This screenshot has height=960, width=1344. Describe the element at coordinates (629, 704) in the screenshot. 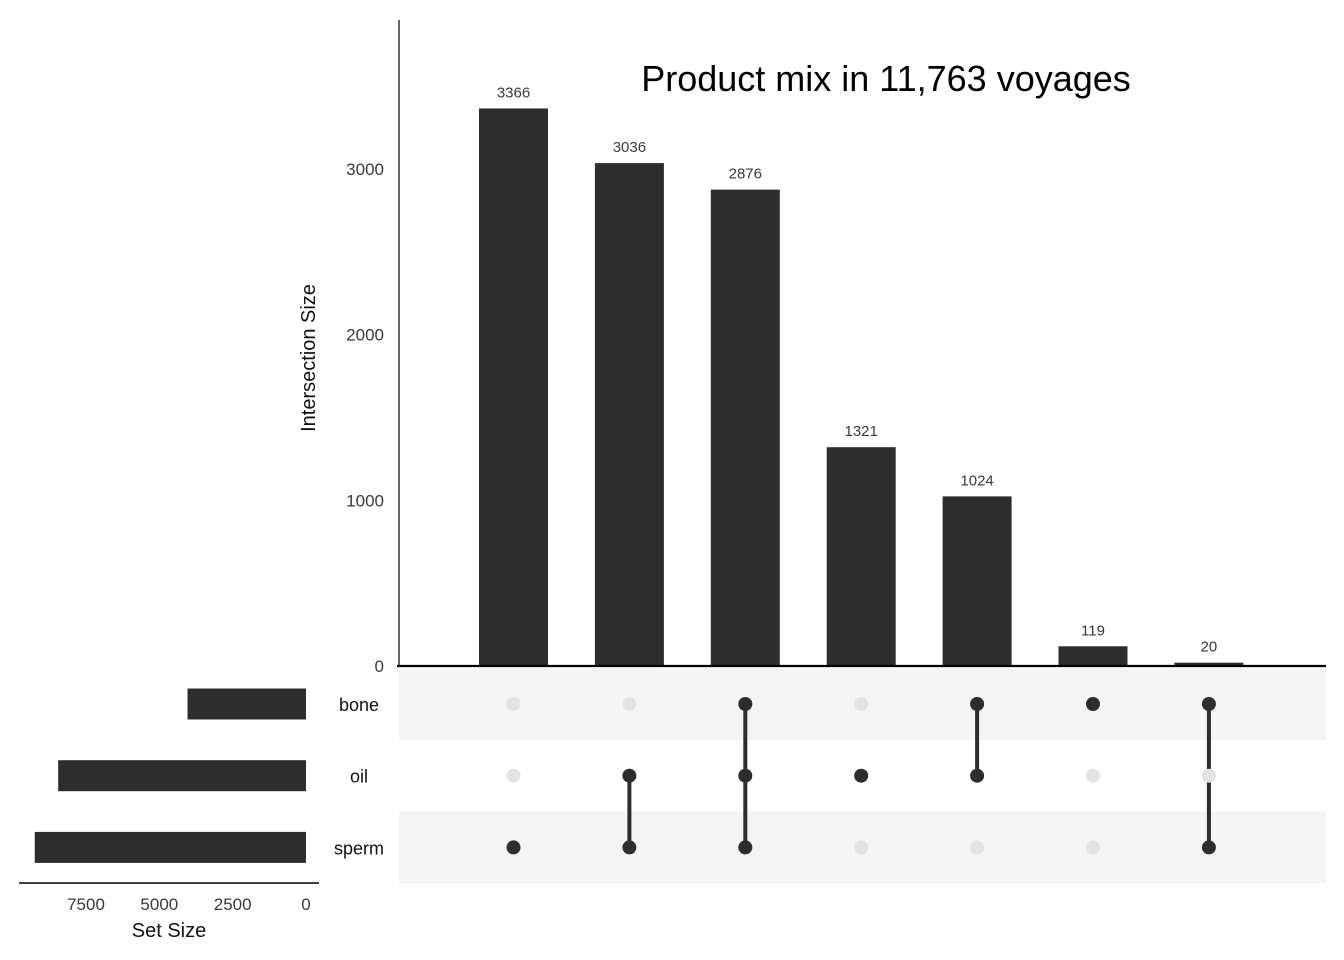

I see `matrix-dot-2-bone` at that location.